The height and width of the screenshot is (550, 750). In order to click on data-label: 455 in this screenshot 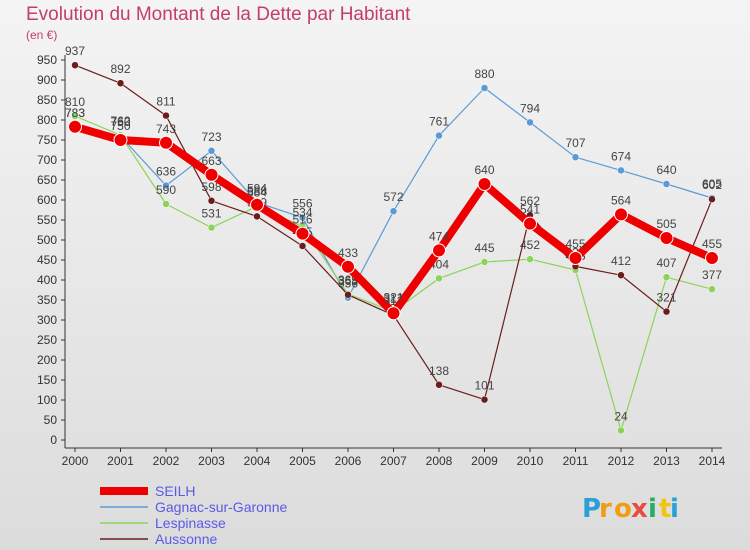, I will do `click(712, 244)`.